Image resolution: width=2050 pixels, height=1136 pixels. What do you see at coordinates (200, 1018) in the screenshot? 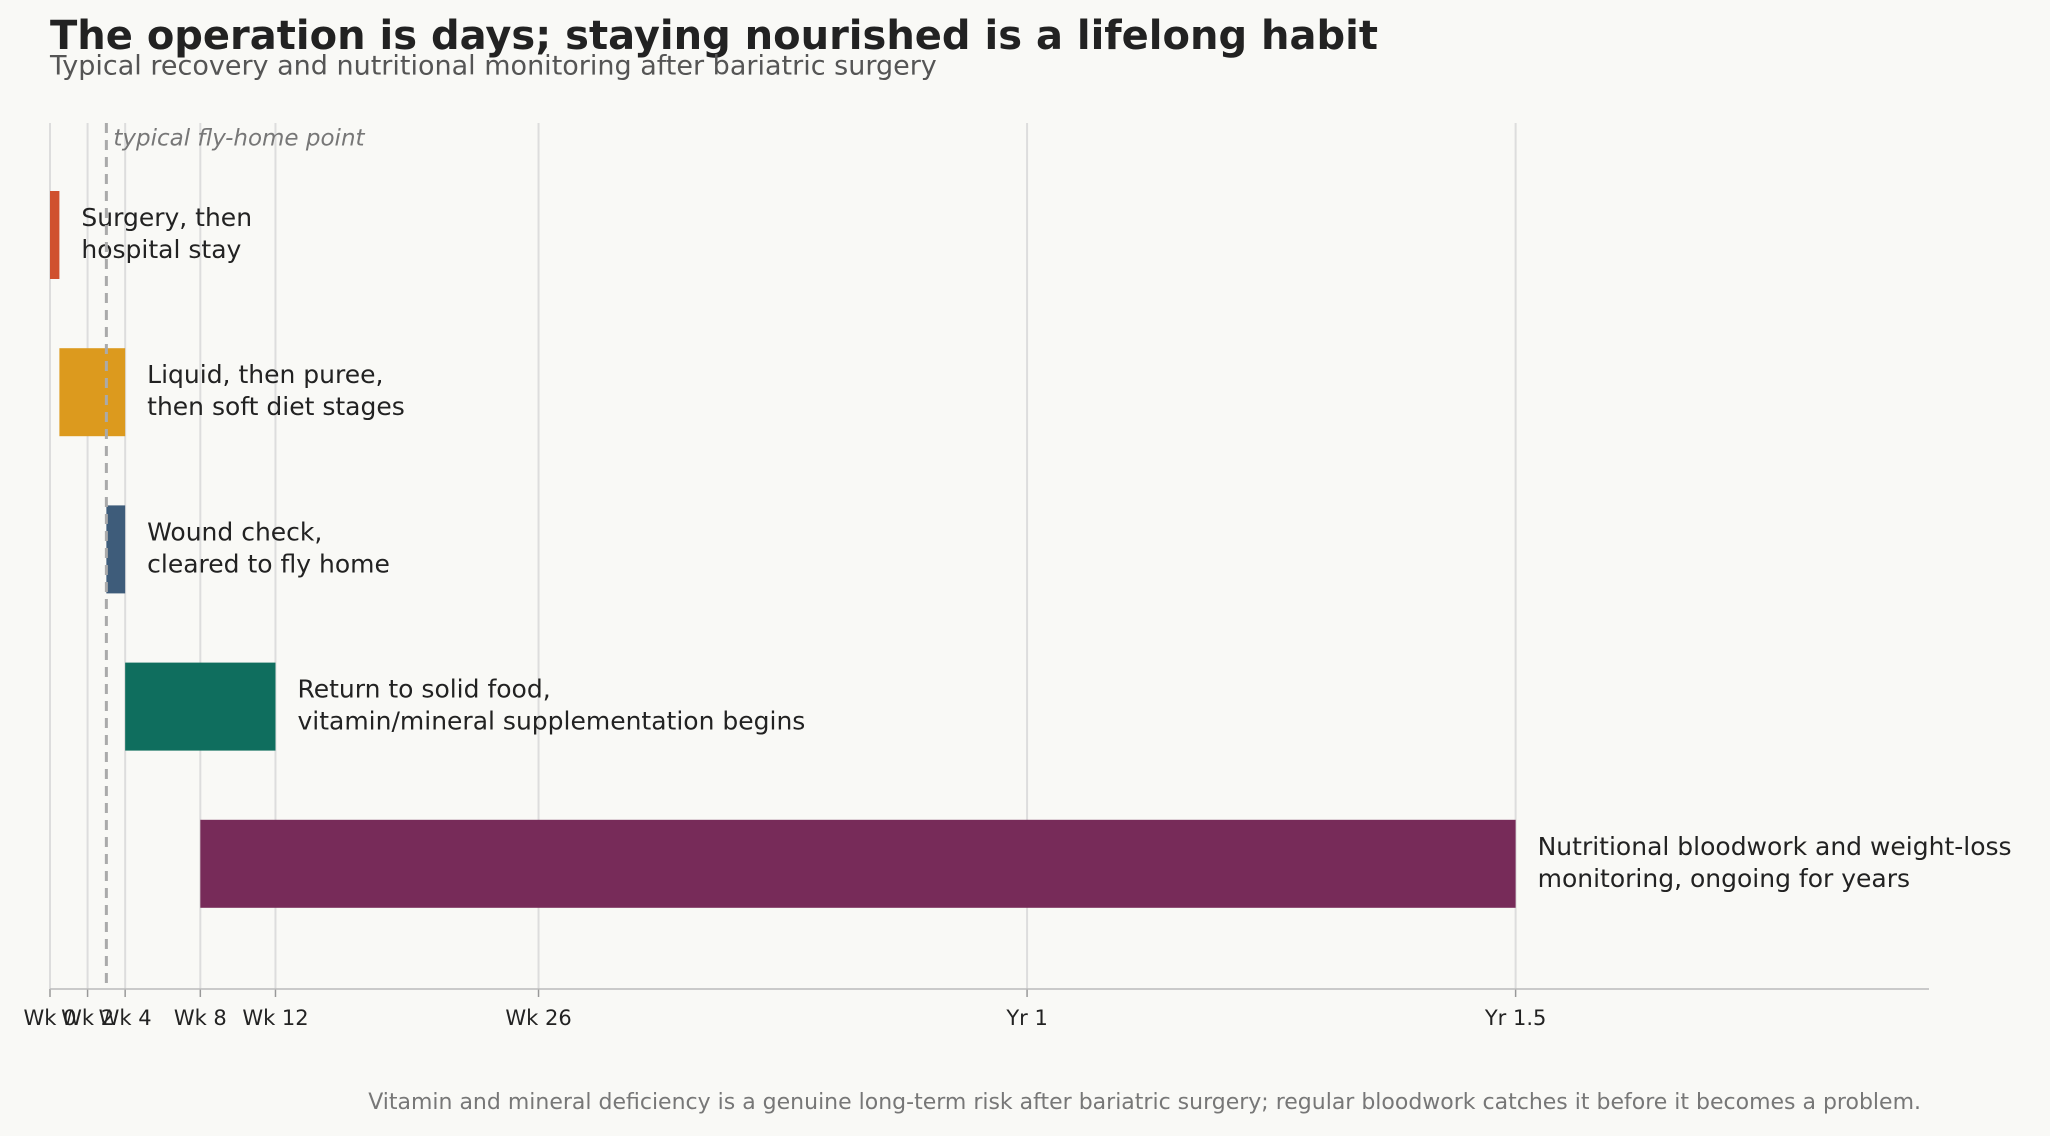
I see `x-tick-label: Wk 8` at bounding box center [200, 1018].